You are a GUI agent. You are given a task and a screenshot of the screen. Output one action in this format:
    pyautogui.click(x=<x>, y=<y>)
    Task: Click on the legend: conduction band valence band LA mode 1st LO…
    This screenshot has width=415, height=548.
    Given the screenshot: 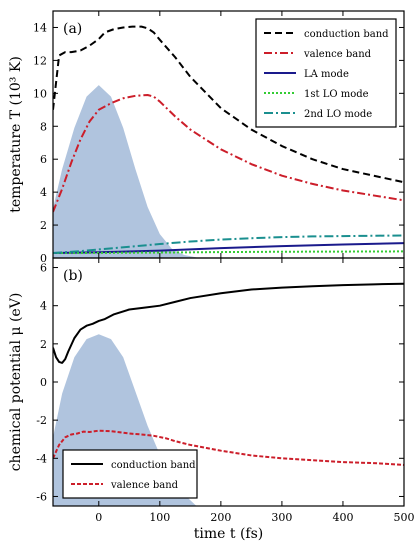 What is the action you would take?
    pyautogui.click(x=326, y=73)
    